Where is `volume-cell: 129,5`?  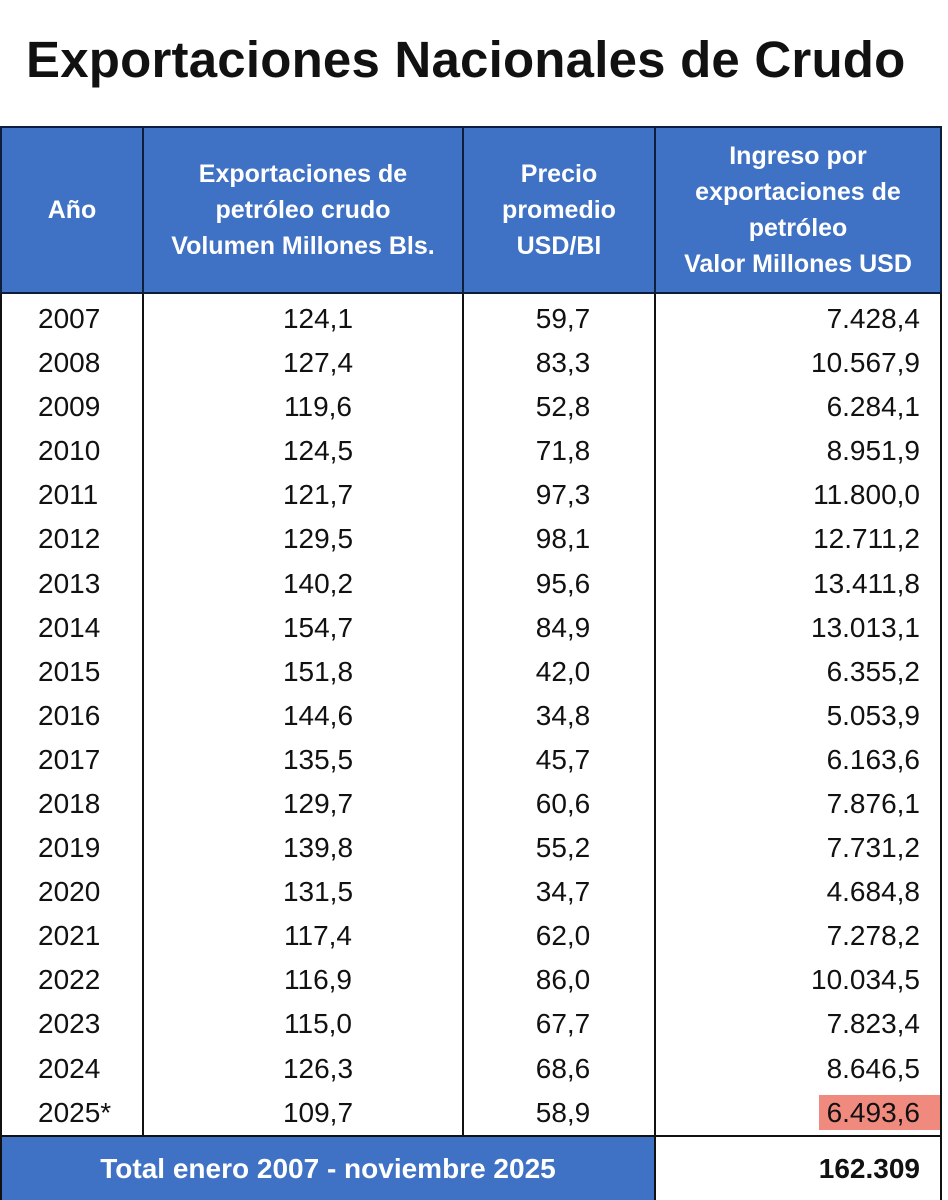
volume-cell: 129,5 is located at coordinates (303, 539).